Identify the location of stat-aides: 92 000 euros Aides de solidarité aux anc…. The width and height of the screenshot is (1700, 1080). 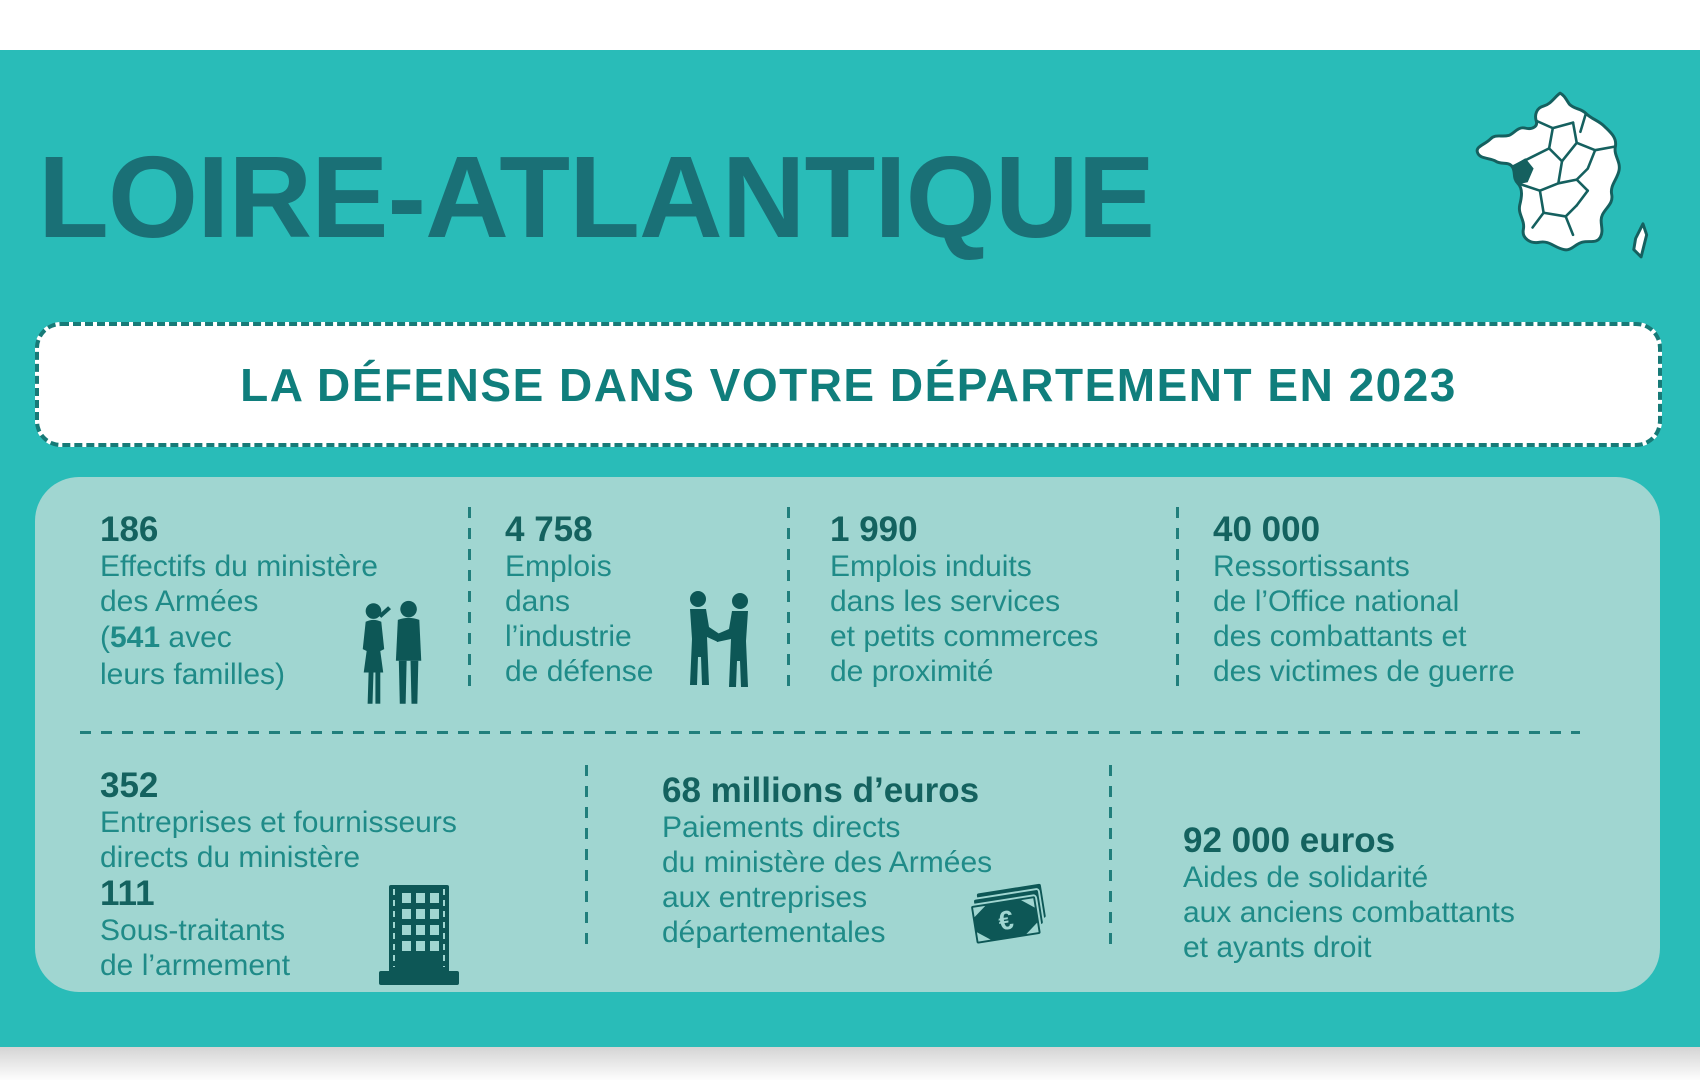
(1349, 893).